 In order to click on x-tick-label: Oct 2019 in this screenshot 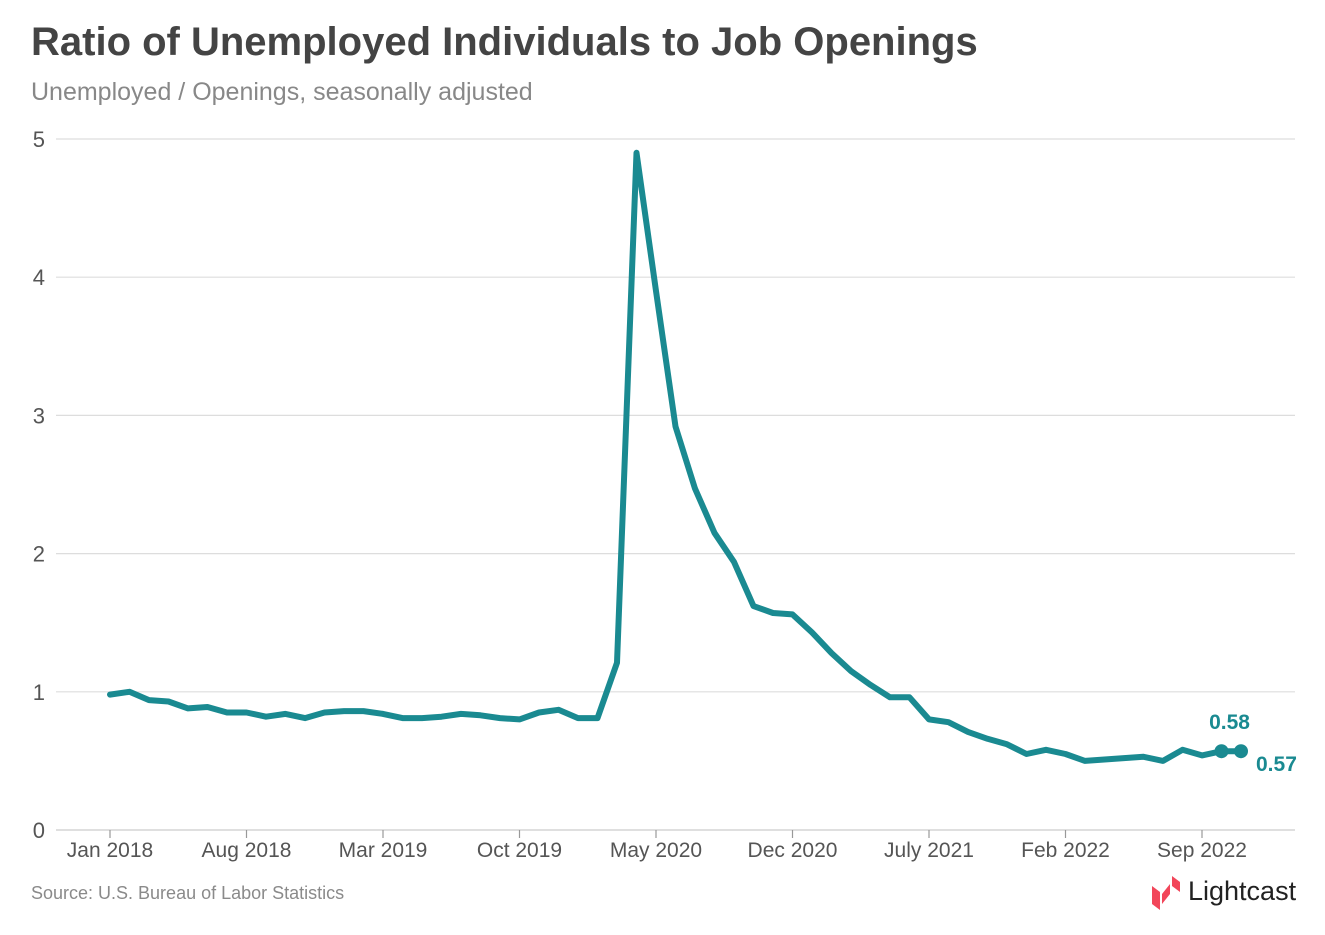, I will do `click(519, 850)`.